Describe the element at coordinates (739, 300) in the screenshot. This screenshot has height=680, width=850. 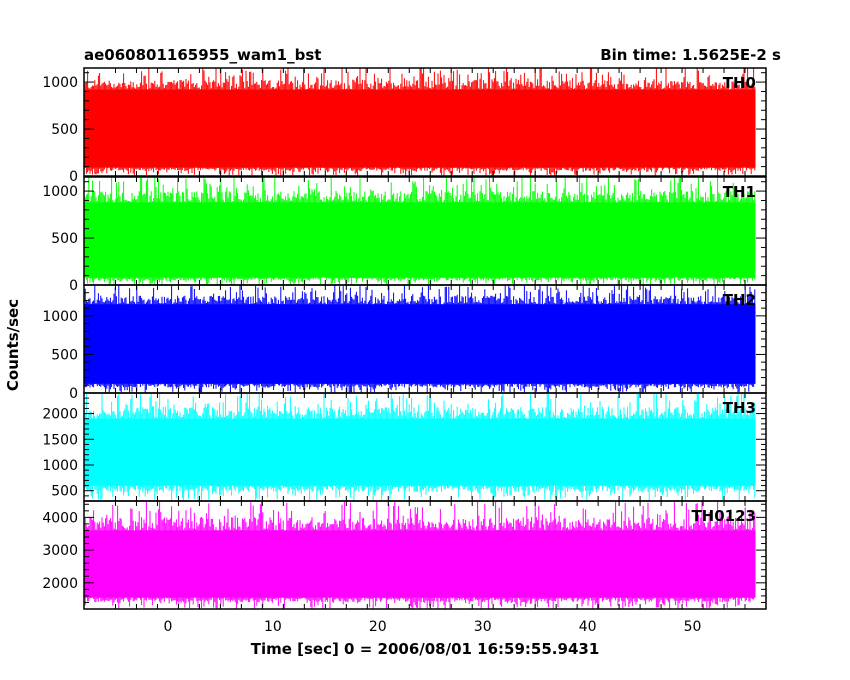
I see `series-label-th2: TH2` at that location.